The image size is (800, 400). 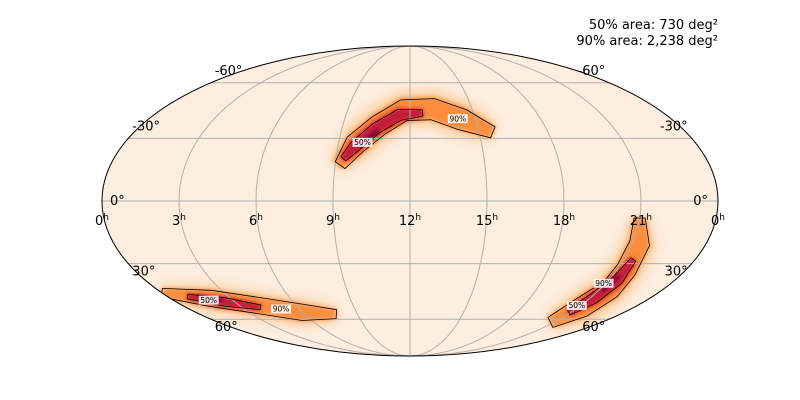 I want to click on ra-tick-label: 9h, so click(x=333, y=221).